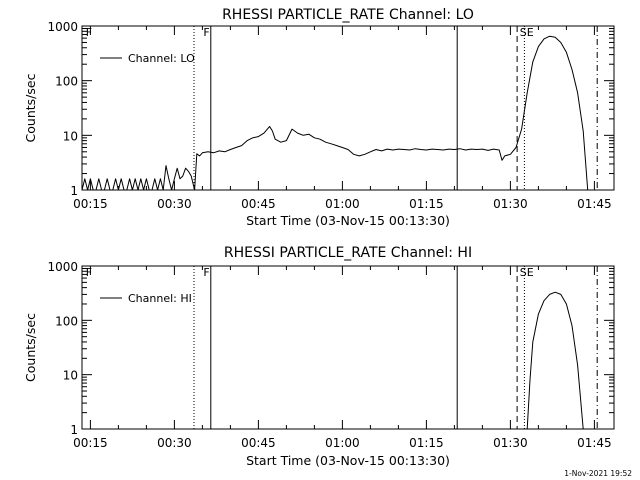 The width and height of the screenshot is (640, 480). What do you see at coordinates (598, 473) in the screenshot?
I see `footer-timestamp: 1-Nov-2021 19:52` at bounding box center [598, 473].